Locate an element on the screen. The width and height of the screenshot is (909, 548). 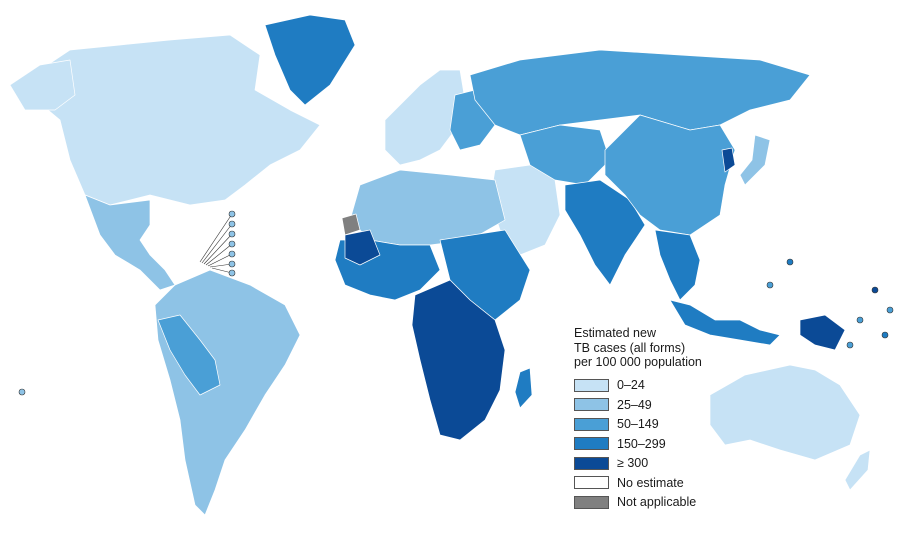
region-png is located at coordinates (822, 332).